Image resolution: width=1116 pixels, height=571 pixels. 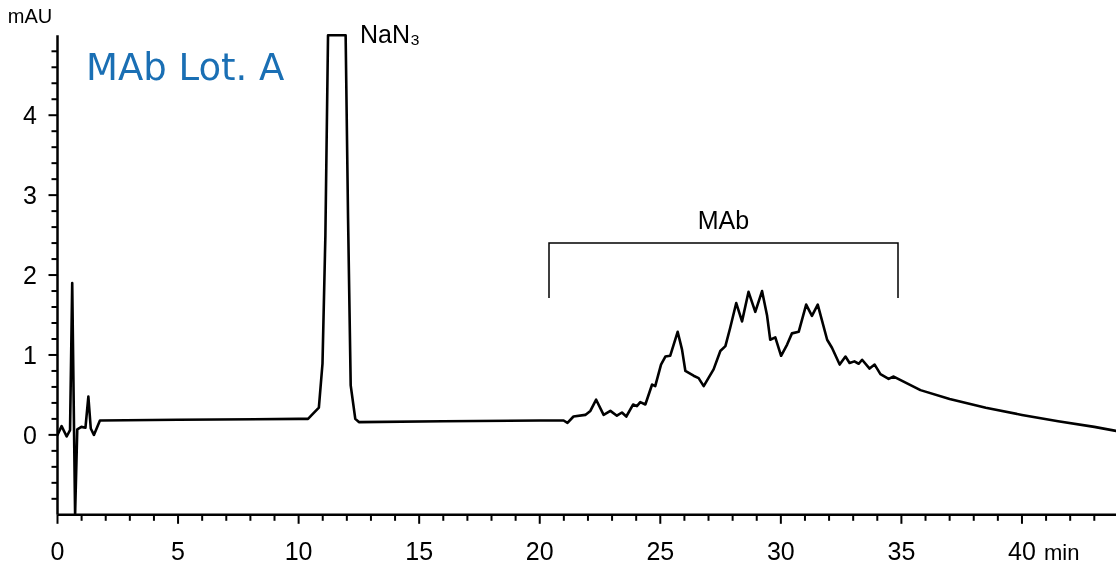 I want to click on y-axis-title: mAU, so click(x=30, y=16).